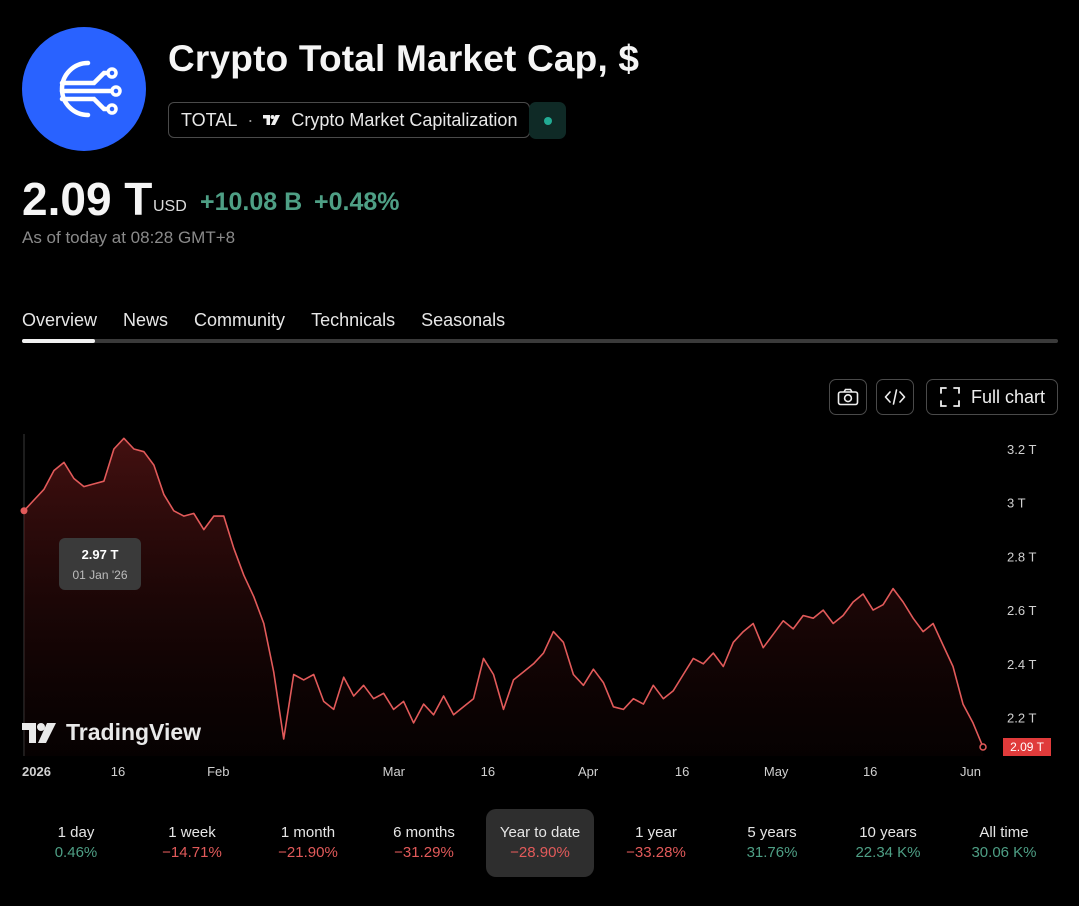 This screenshot has width=1079, height=906. I want to click on chart-start-point, so click(24, 511).